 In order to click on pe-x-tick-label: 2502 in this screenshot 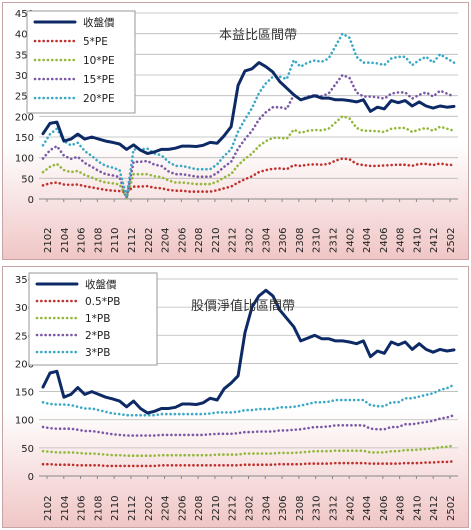, I will do `click(451, 240)`.